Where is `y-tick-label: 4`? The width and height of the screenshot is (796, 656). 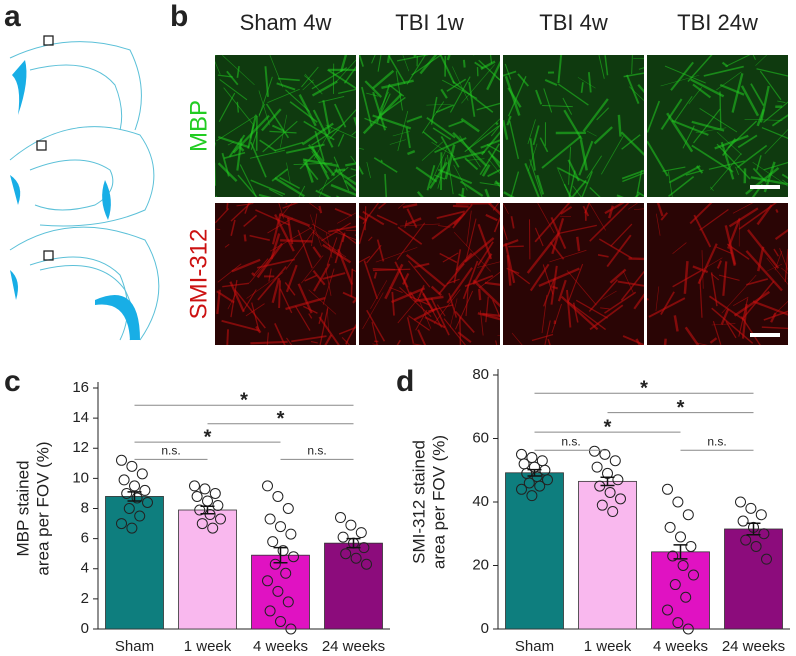
y-tick-label: 4 is located at coordinates (85, 568).